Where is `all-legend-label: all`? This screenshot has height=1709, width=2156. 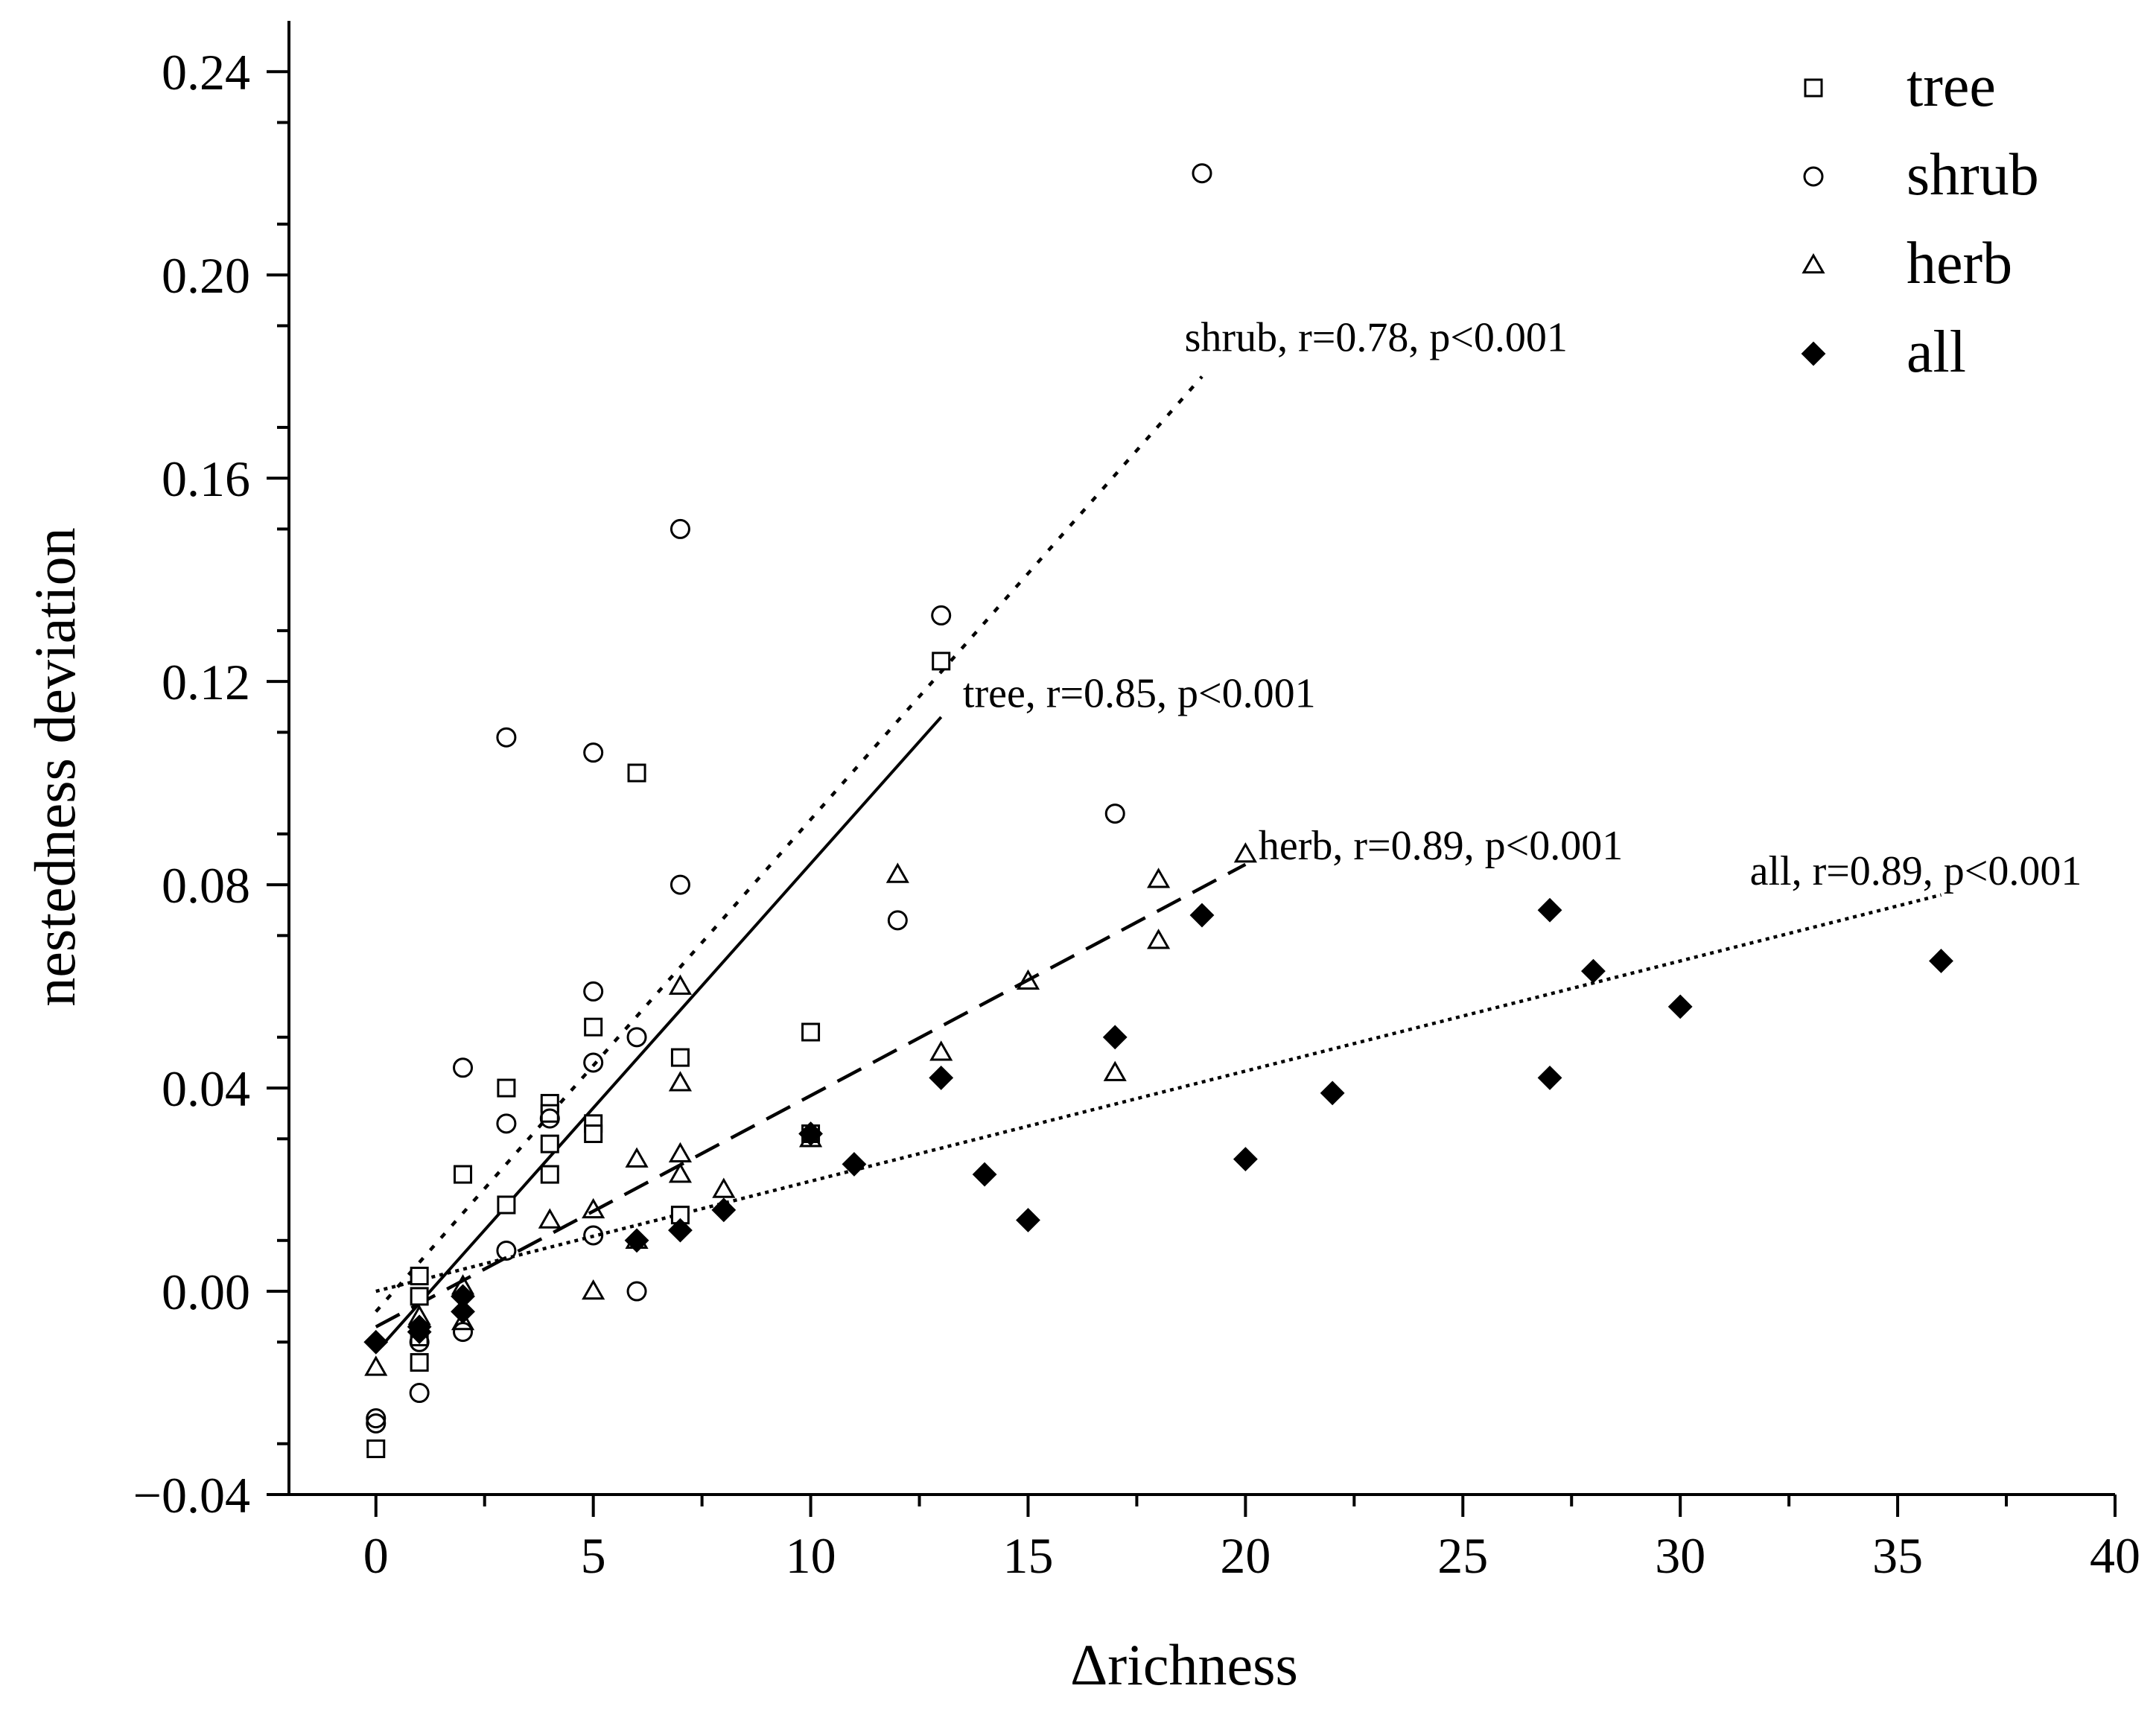 all-legend-label: all is located at coordinates (1937, 352).